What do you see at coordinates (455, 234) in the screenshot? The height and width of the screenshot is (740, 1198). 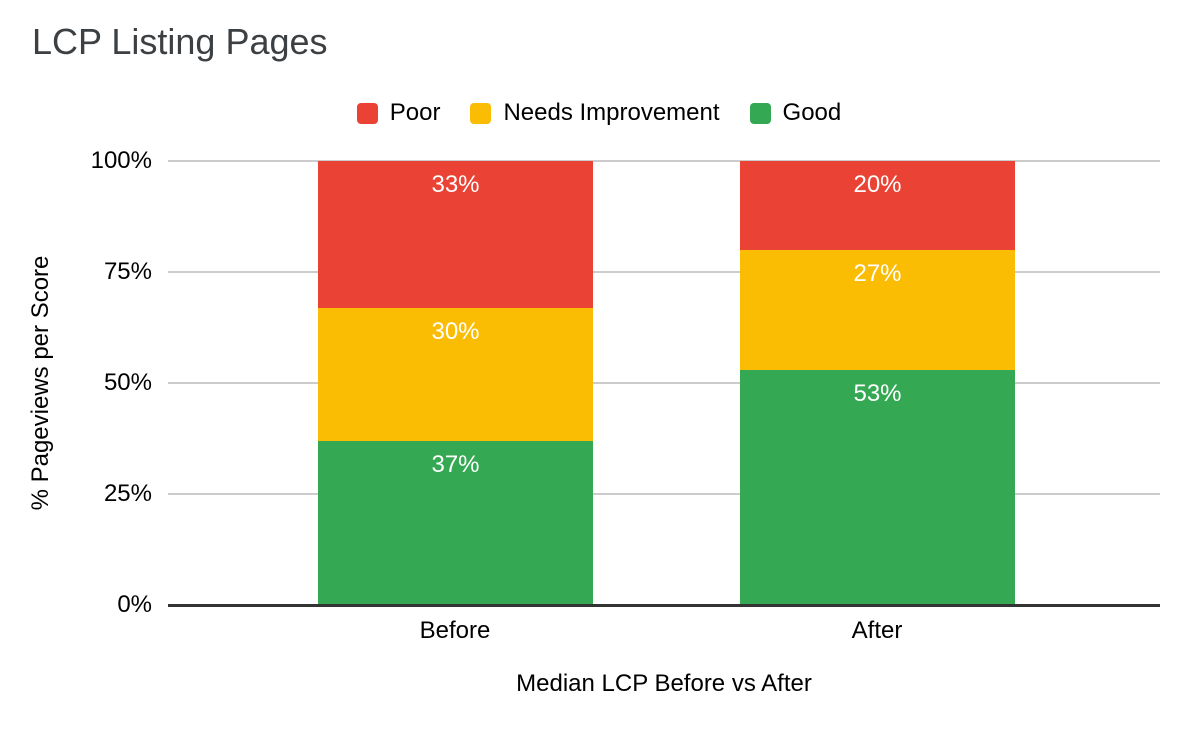 I see `bar-segment-poor: 33%` at bounding box center [455, 234].